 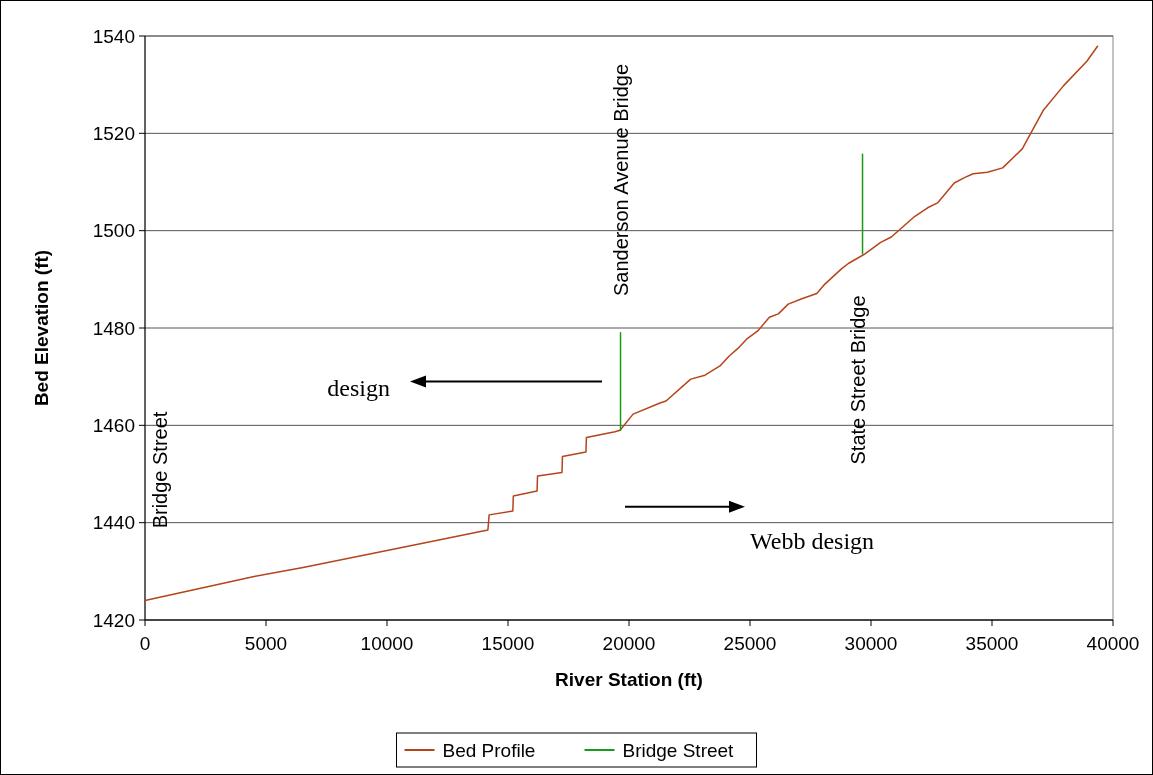 I want to click on y-tick-label: 1480, so click(x=113, y=328).